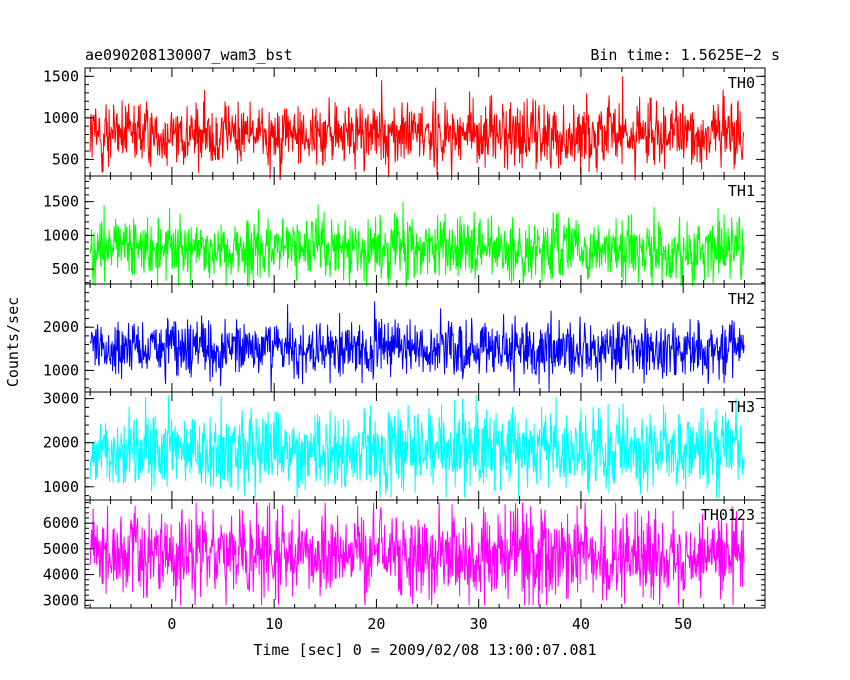 Image resolution: width=850 pixels, height=680 pixels. What do you see at coordinates (417, 244) in the screenshot?
I see `series-th1` at bounding box center [417, 244].